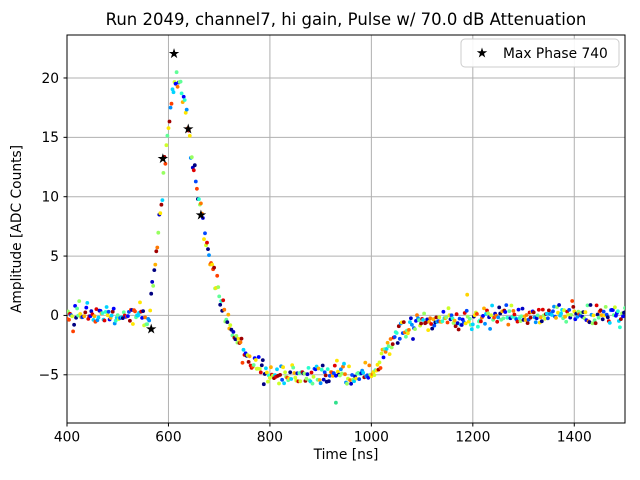 The image size is (640, 480). What do you see at coordinates (482, 52) in the screenshot?
I see `star-icon` at bounding box center [482, 52].